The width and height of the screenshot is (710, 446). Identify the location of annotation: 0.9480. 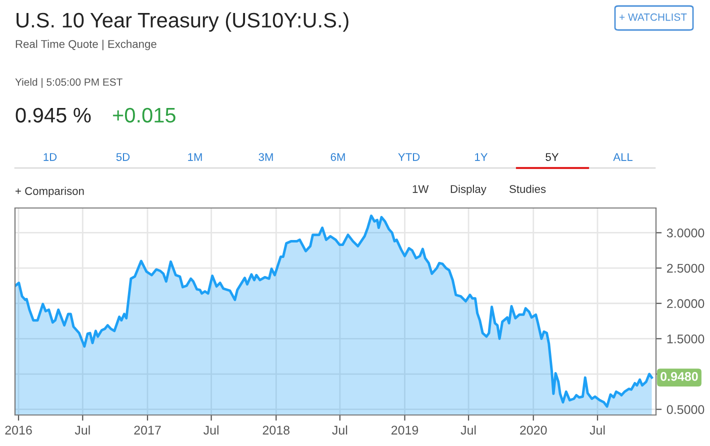
(679, 376).